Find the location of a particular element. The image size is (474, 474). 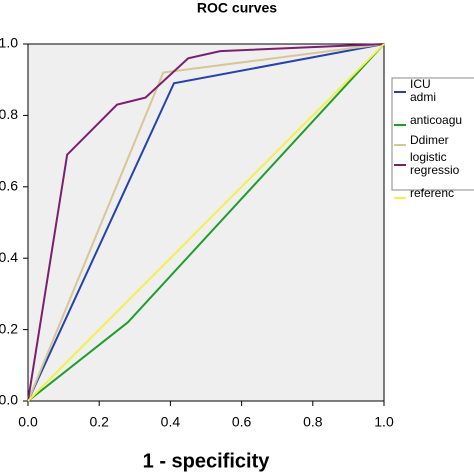

x-tick-label: 1.0 is located at coordinates (384, 422).